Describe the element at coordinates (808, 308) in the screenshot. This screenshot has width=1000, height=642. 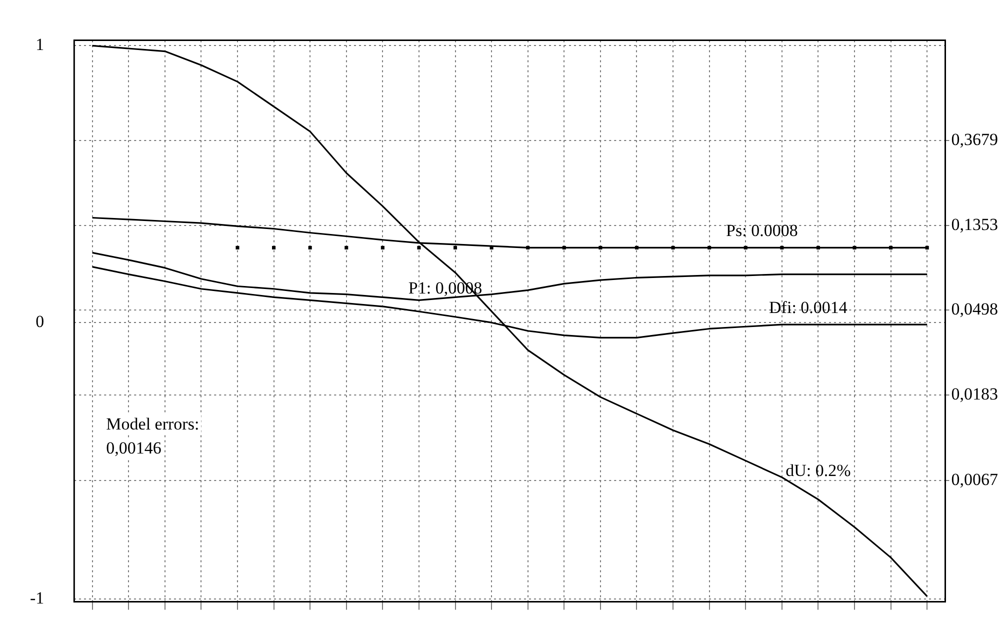
I see `series-label: Dfi: 0.0014` at that location.